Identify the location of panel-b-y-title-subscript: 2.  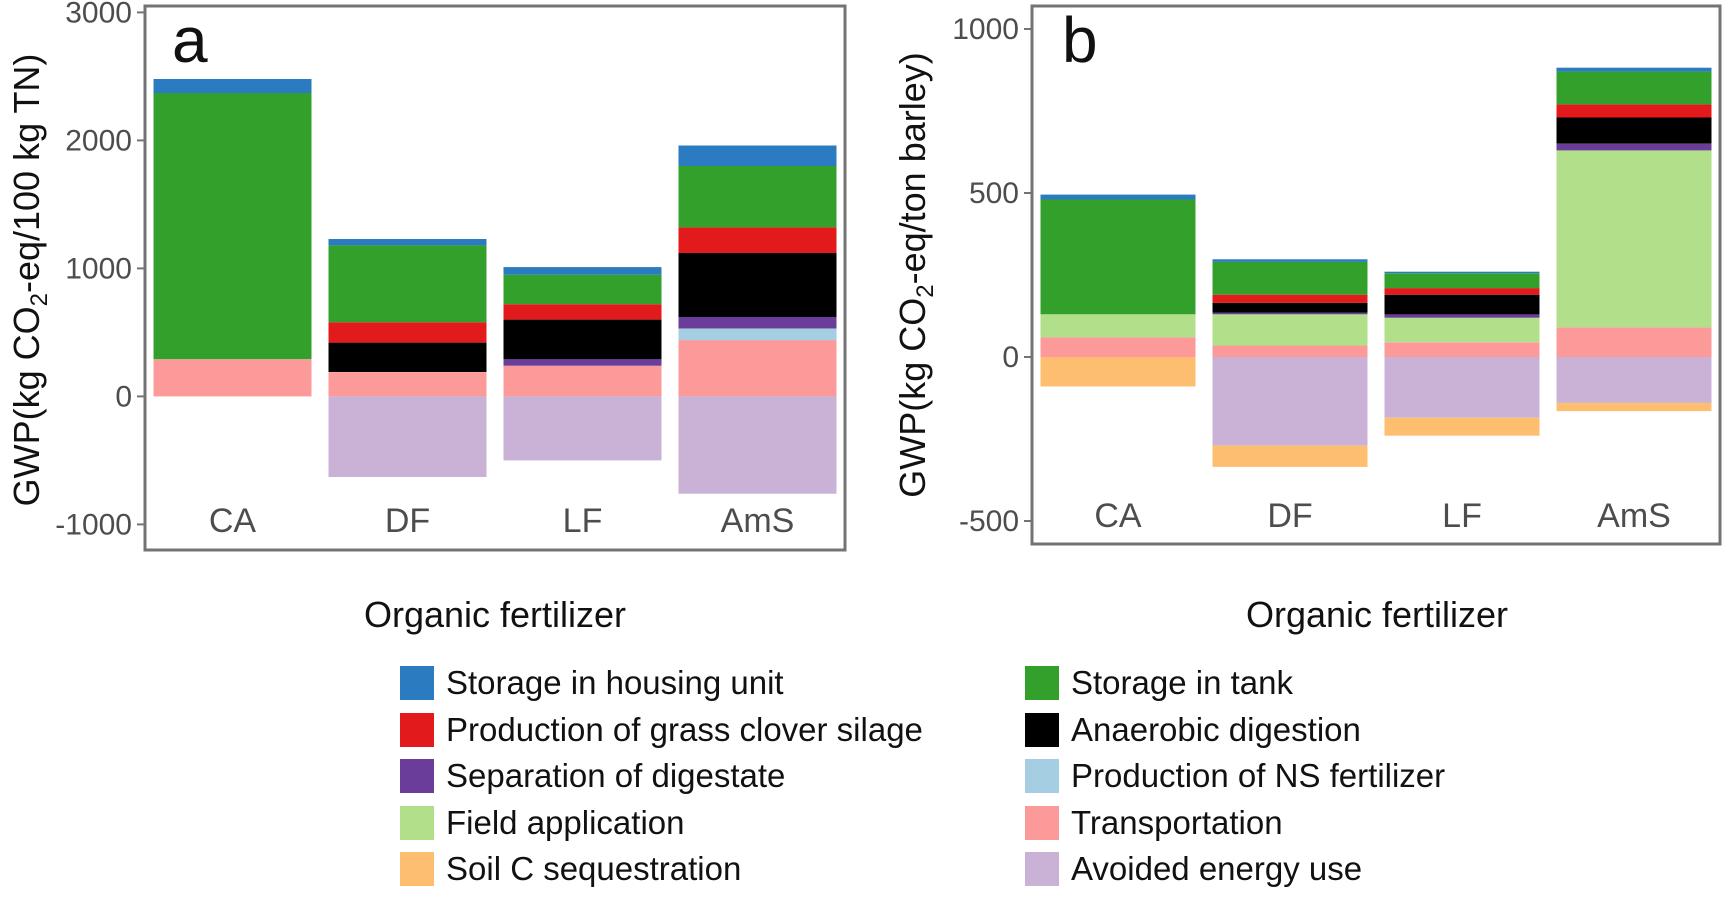
(925, 290).